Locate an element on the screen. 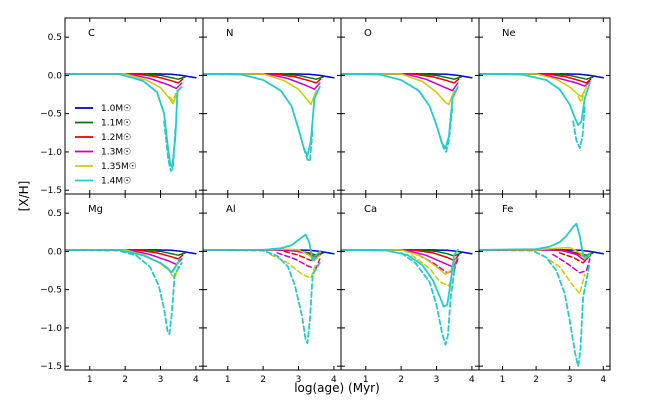  panel-o: O is located at coordinates (410, 106).